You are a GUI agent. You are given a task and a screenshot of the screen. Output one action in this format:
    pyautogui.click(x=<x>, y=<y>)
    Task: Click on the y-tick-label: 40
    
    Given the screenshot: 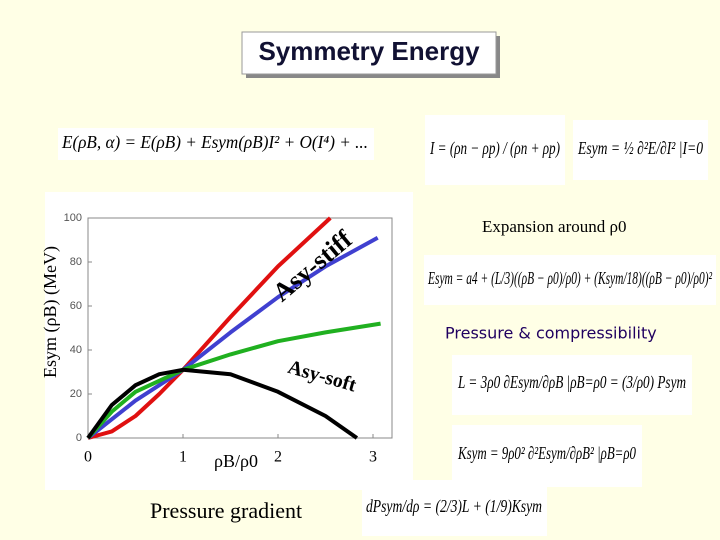 What is the action you would take?
    pyautogui.click(x=76, y=350)
    